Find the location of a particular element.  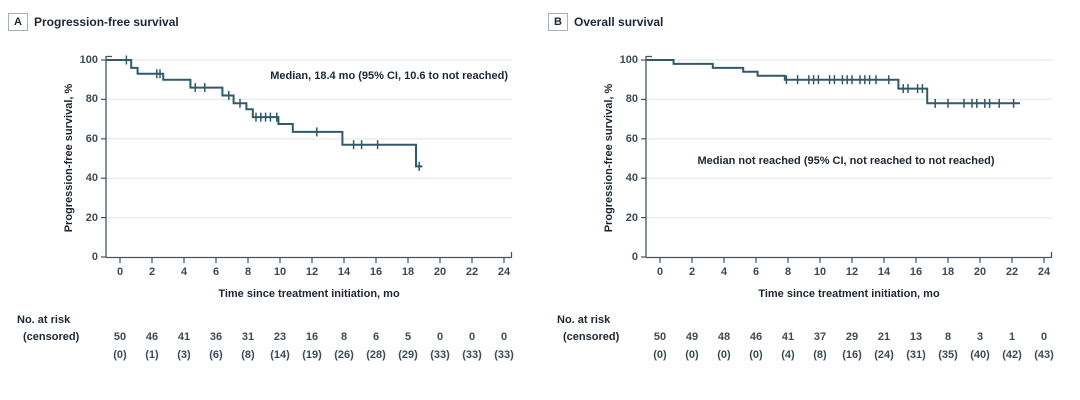

censored-value: (4) is located at coordinates (788, 355).